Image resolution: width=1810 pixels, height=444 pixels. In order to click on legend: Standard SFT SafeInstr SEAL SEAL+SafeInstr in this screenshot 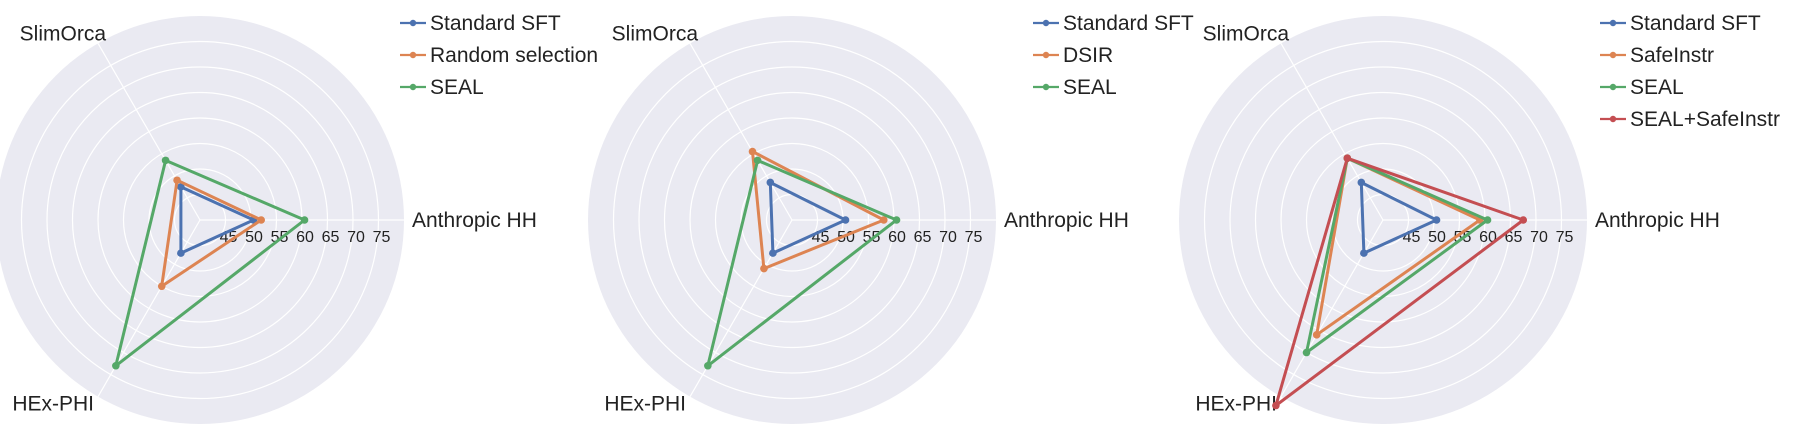, I will do `click(1690, 71)`.